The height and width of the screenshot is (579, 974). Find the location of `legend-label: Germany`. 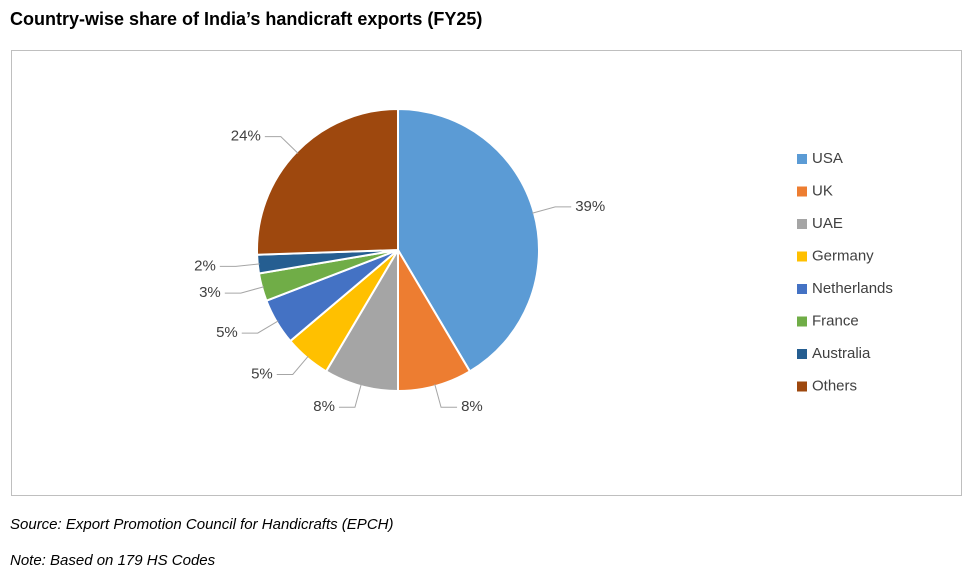

legend-label: Germany is located at coordinates (843, 255).